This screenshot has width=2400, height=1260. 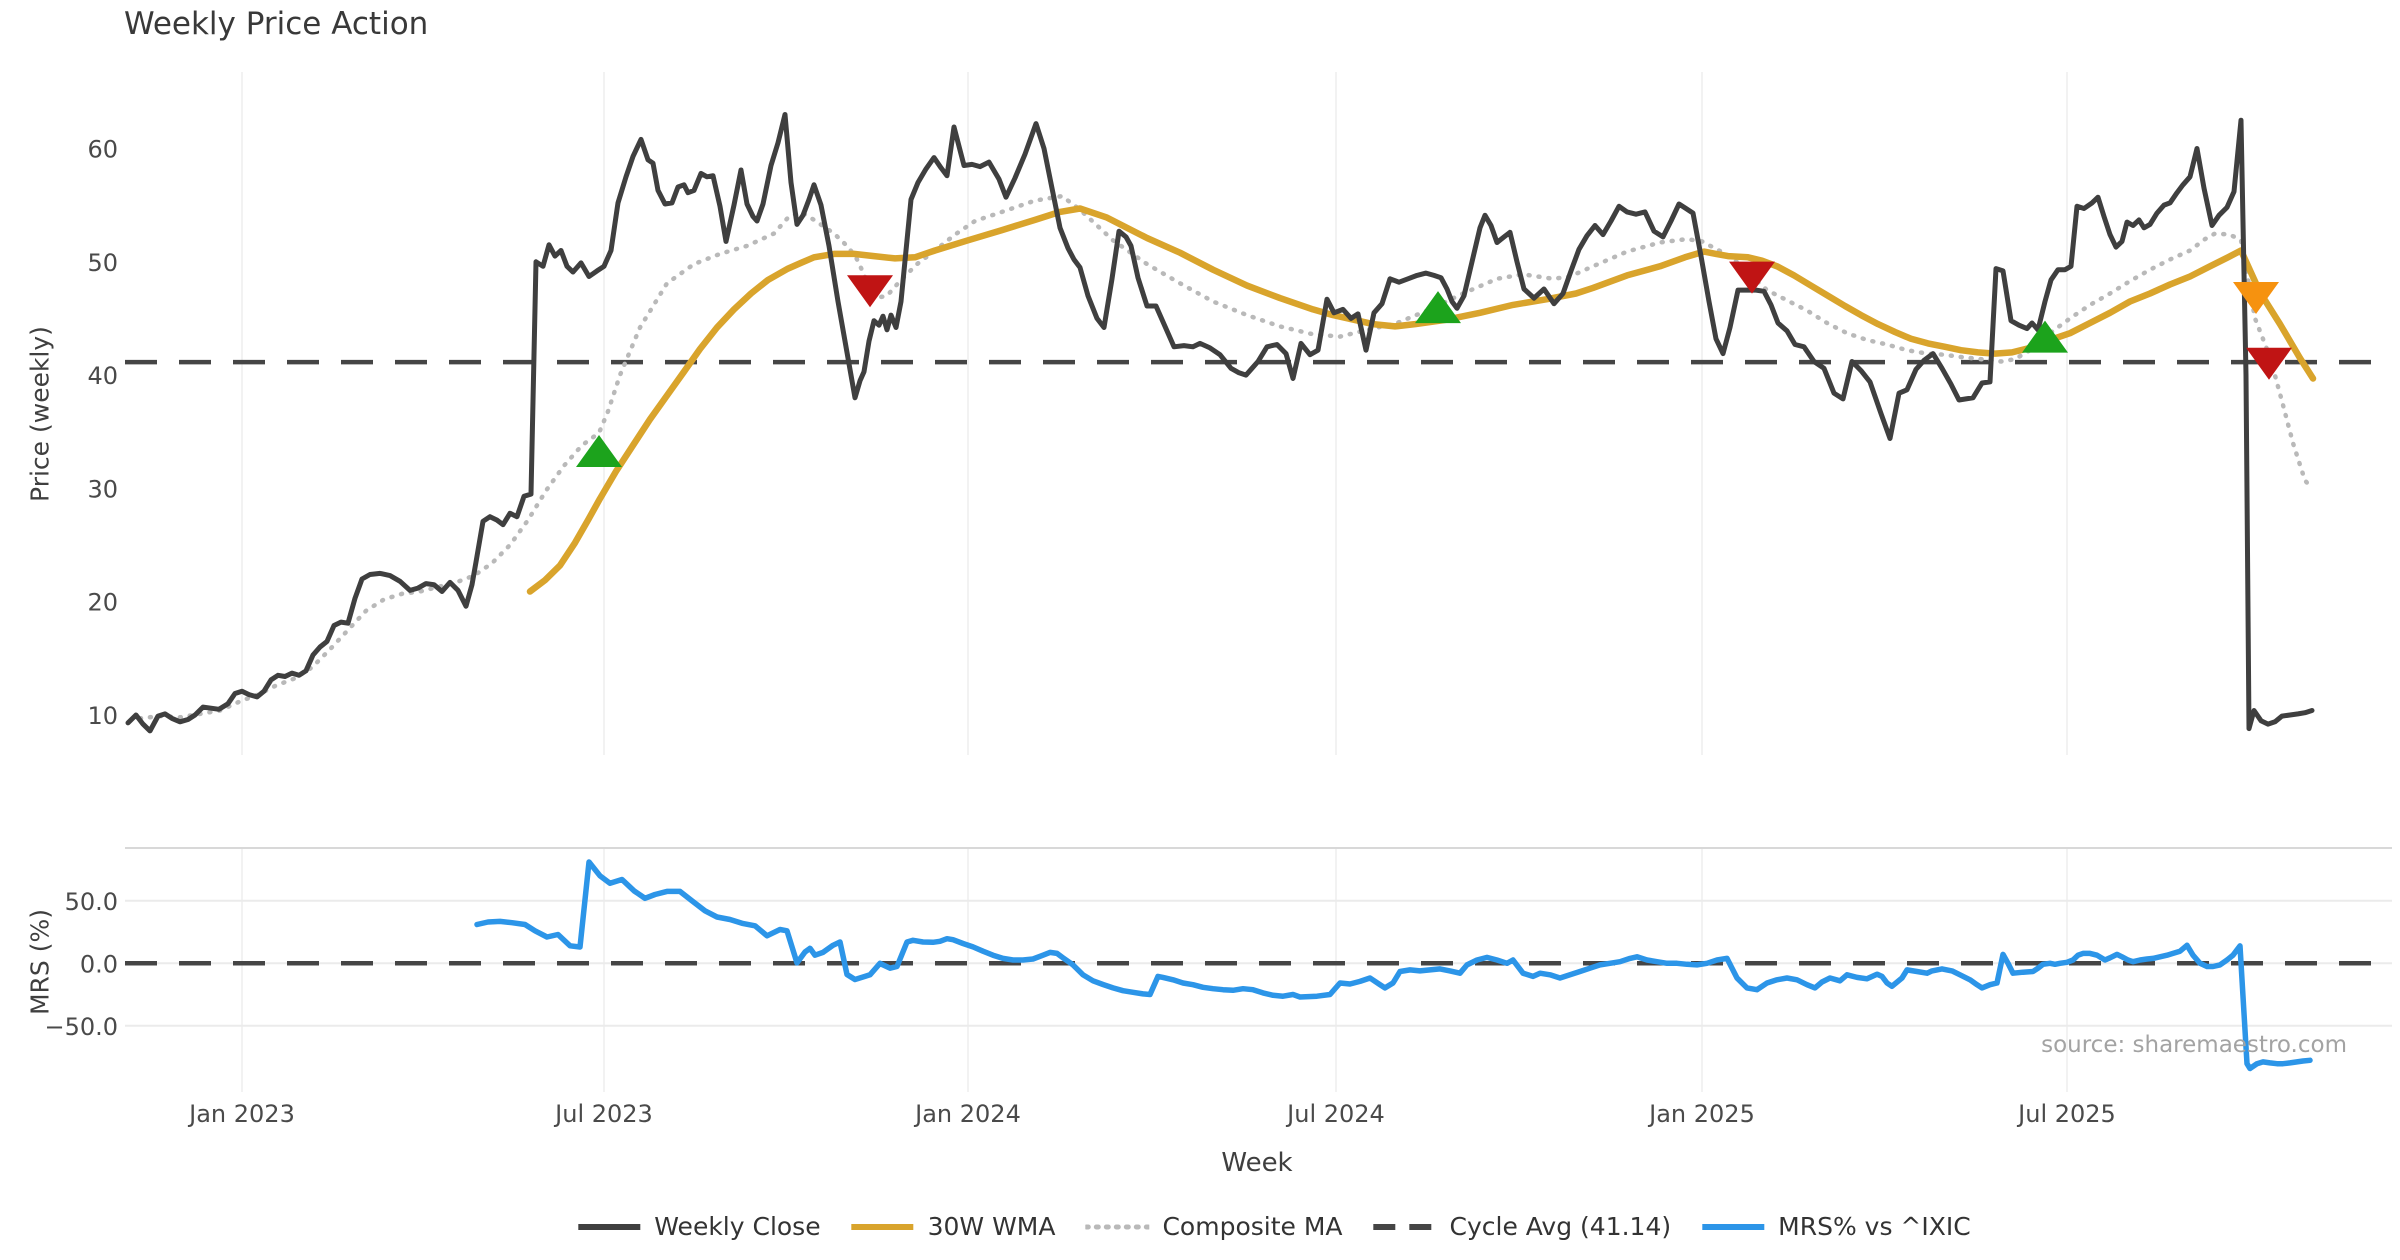 What do you see at coordinates (1404, 1226) in the screenshot?
I see `legend-swatch-cycle` at bounding box center [1404, 1226].